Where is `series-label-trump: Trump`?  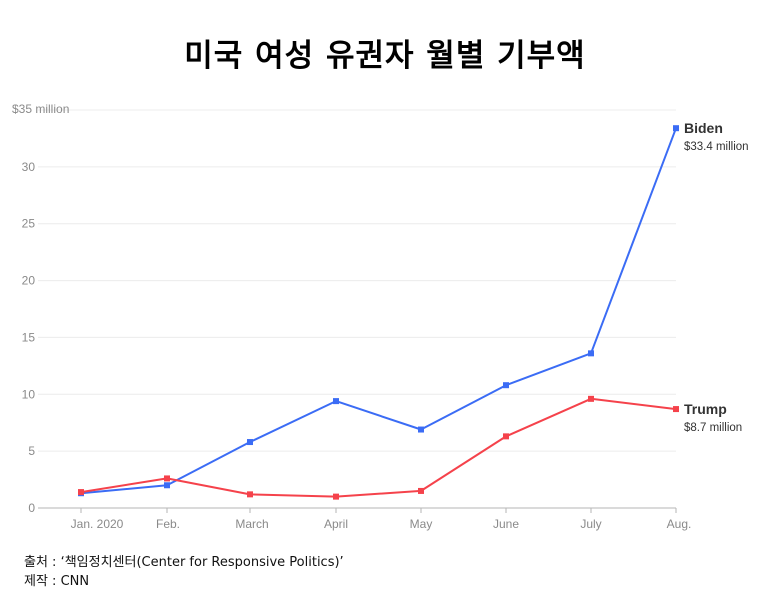
series-label-trump: Trump is located at coordinates (705, 409).